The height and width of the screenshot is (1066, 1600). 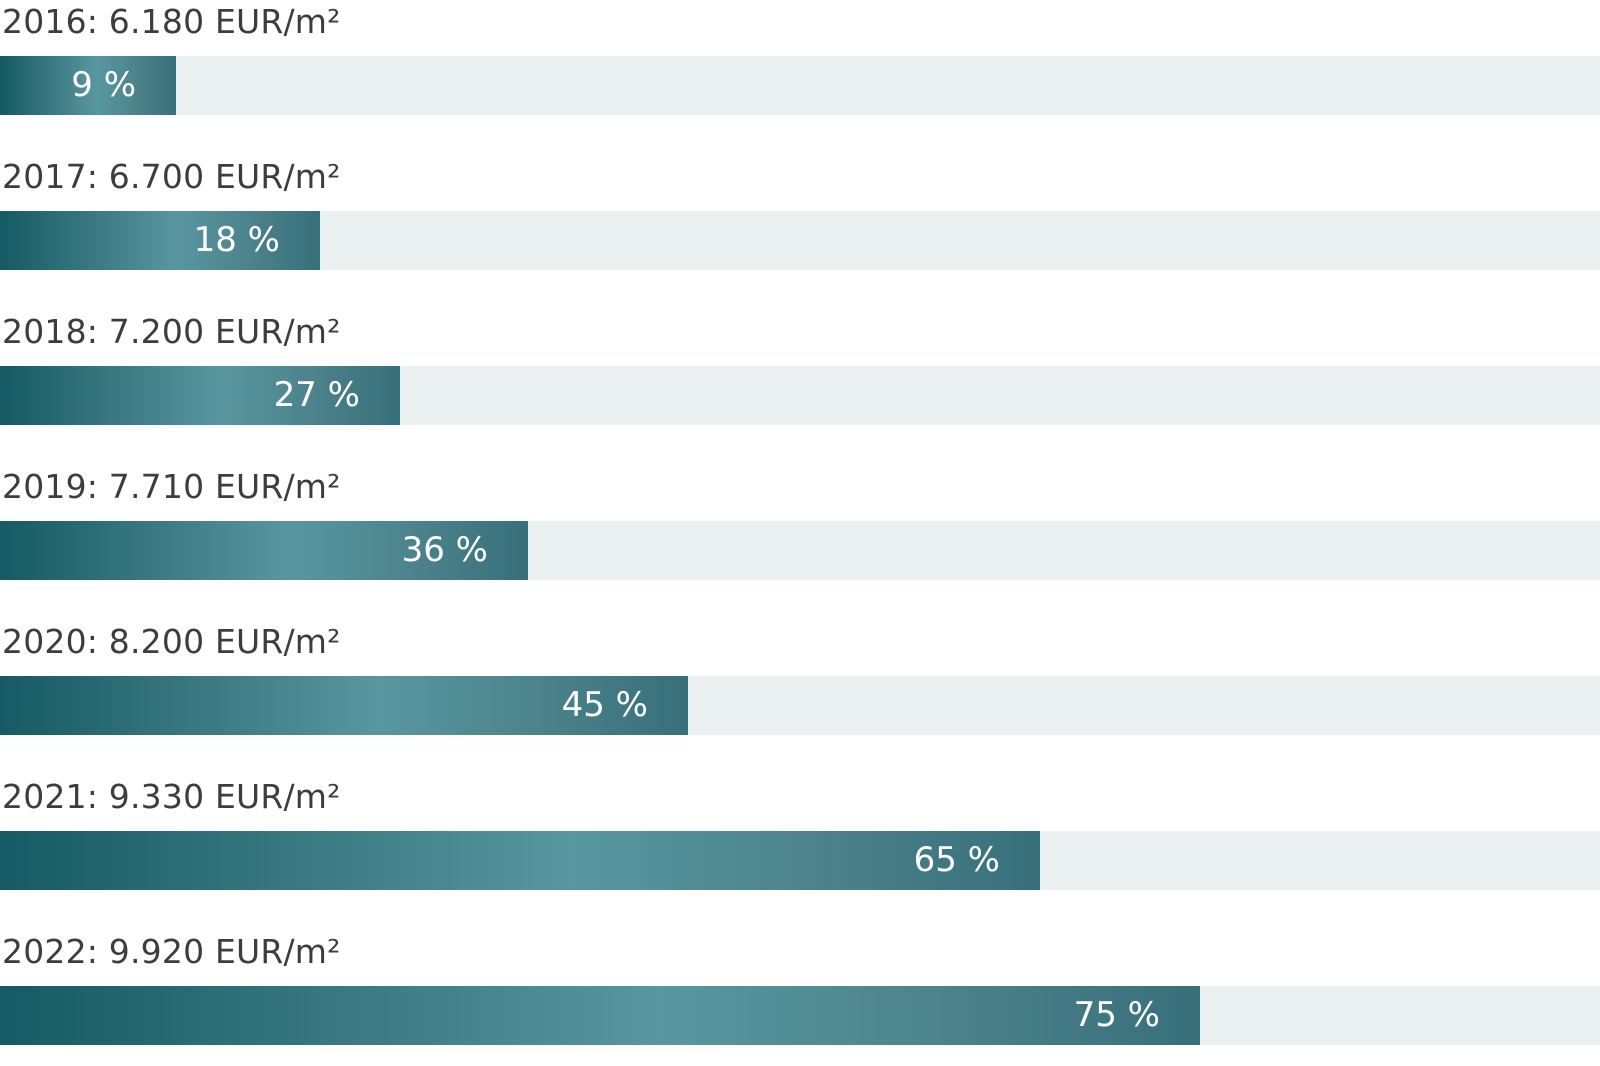 I want to click on value-label: 27 %, so click(x=316, y=395).